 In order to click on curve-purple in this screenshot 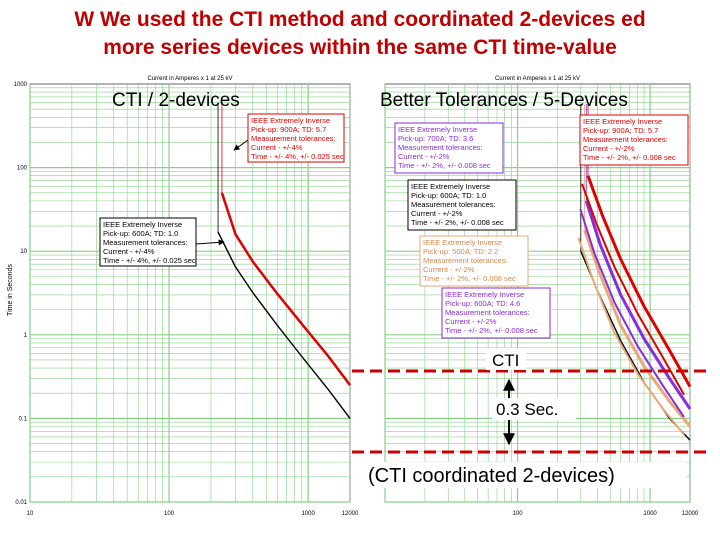, I will do `click(638, 305)`.